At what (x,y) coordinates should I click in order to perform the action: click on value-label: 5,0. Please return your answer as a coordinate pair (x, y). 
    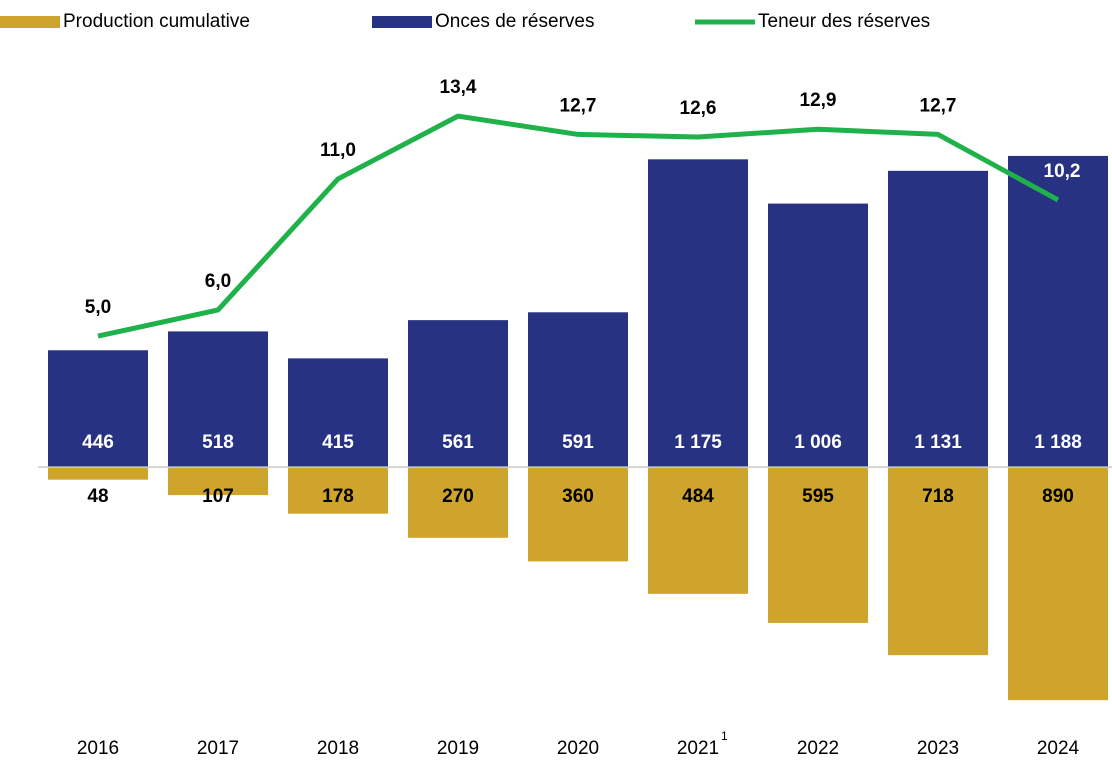
    Looking at the image, I should click on (98, 307).